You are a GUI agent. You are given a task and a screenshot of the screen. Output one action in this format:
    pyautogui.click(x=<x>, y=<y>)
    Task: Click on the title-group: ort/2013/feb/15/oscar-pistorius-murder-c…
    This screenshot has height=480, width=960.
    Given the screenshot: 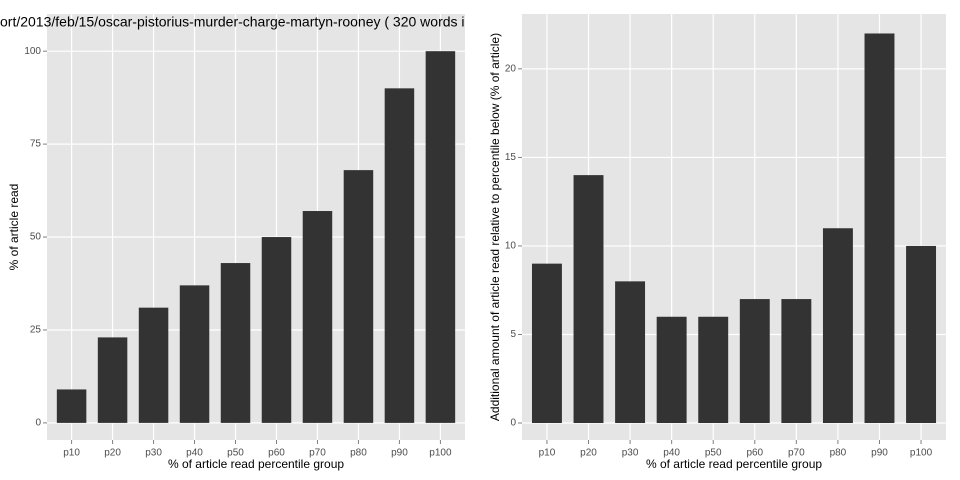 What is the action you would take?
    pyautogui.click(x=232, y=22)
    